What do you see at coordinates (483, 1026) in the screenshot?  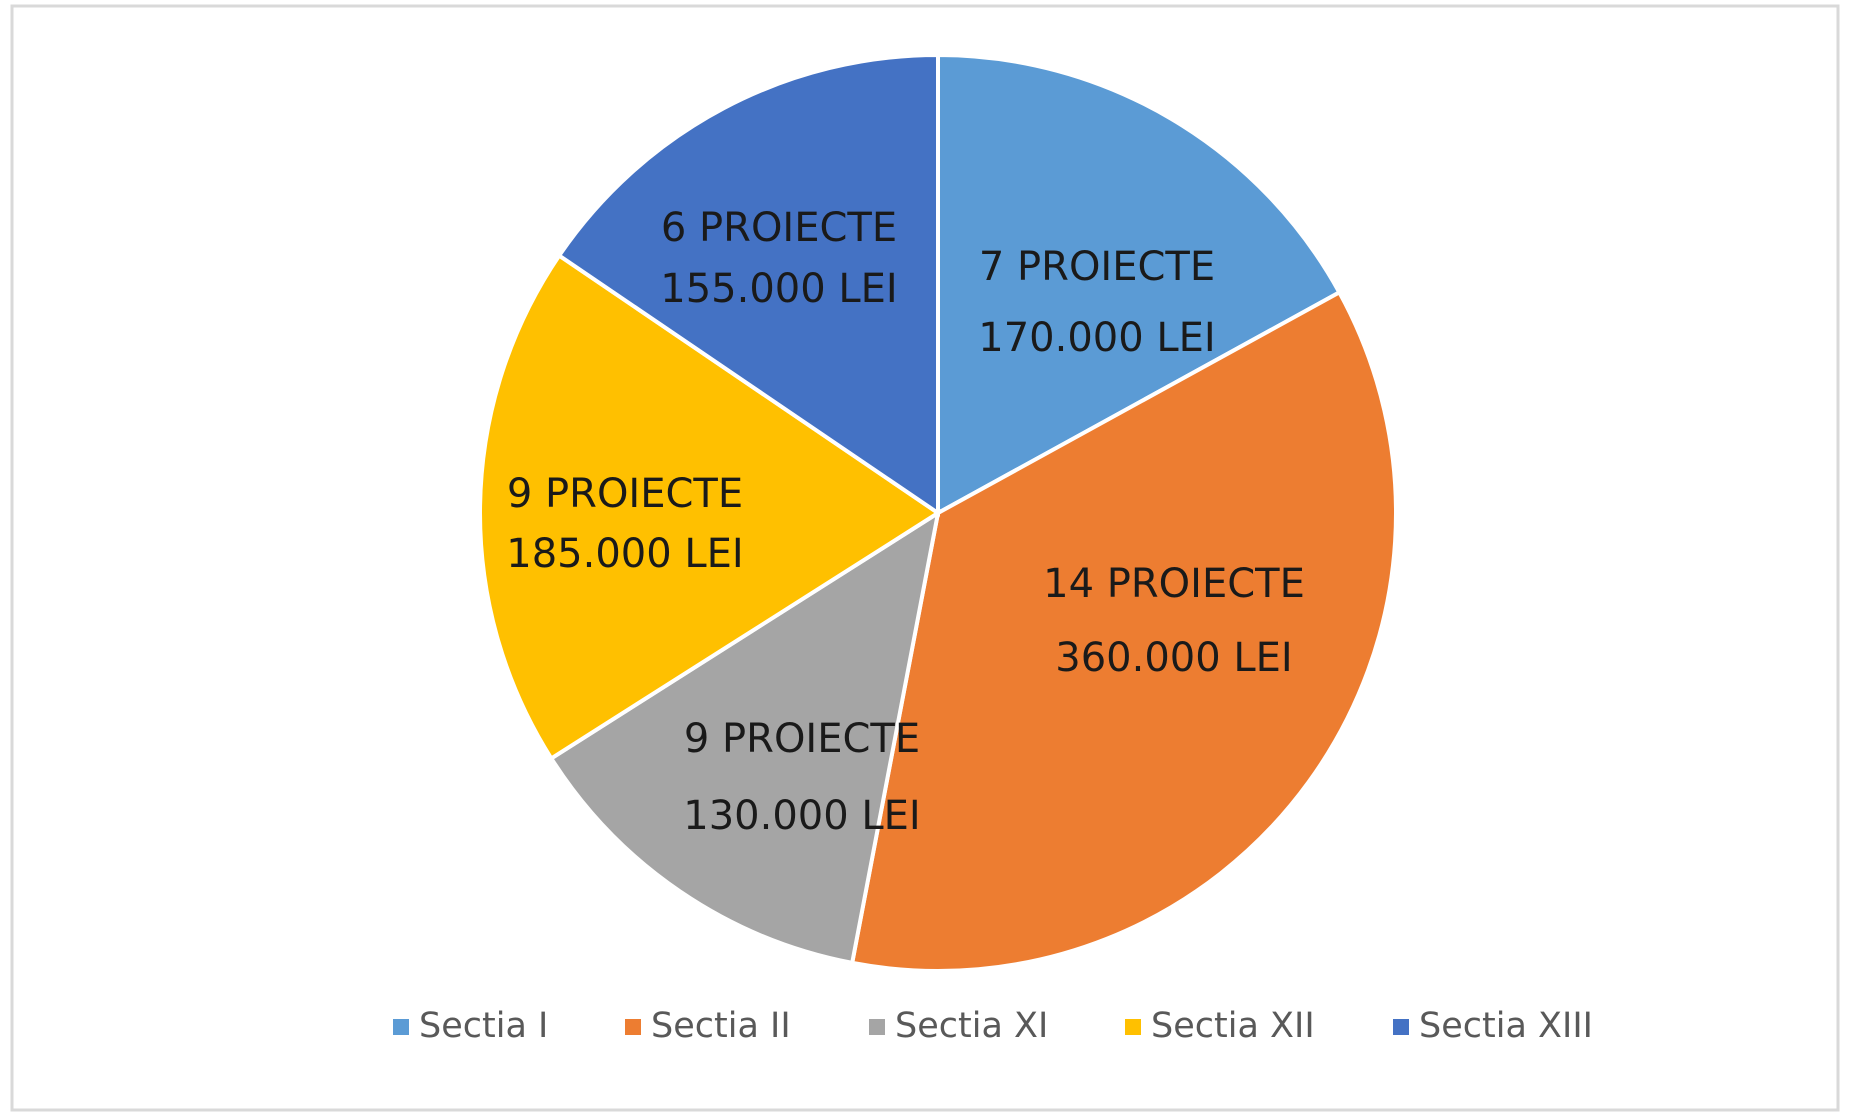 I see `legend-label: Sectia I` at bounding box center [483, 1026].